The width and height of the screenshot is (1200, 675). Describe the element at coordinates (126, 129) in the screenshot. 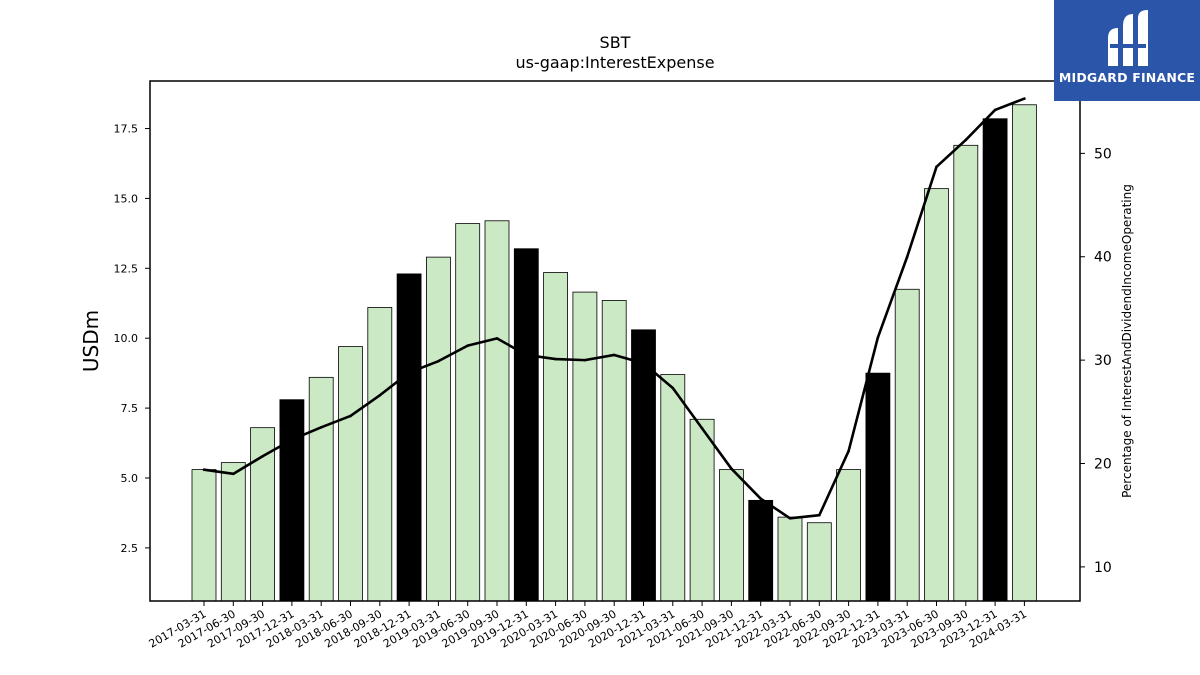

I see `y-tick-label: 17.5` at that location.